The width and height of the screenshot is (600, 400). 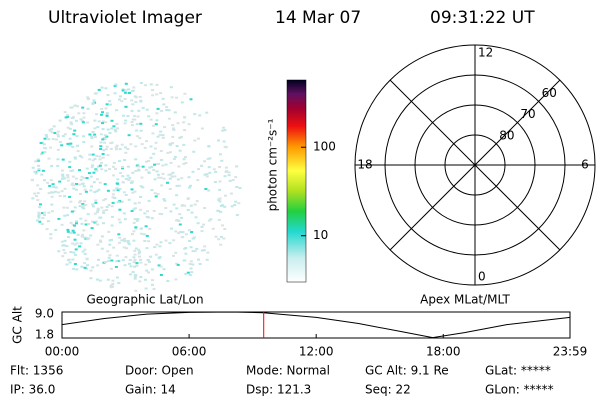 I want to click on status-field: GC Alt: 9.1 Re, so click(x=407, y=371).